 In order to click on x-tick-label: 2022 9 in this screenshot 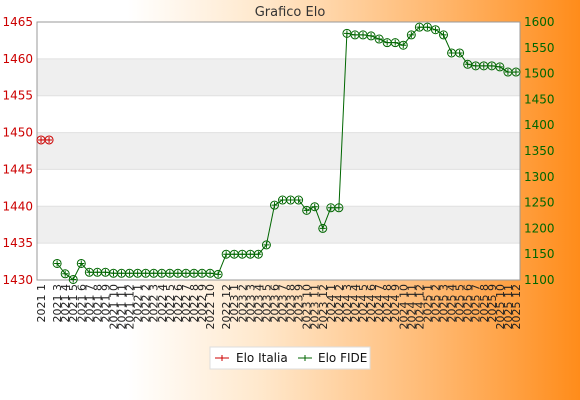, I will do `click(202, 303)`.